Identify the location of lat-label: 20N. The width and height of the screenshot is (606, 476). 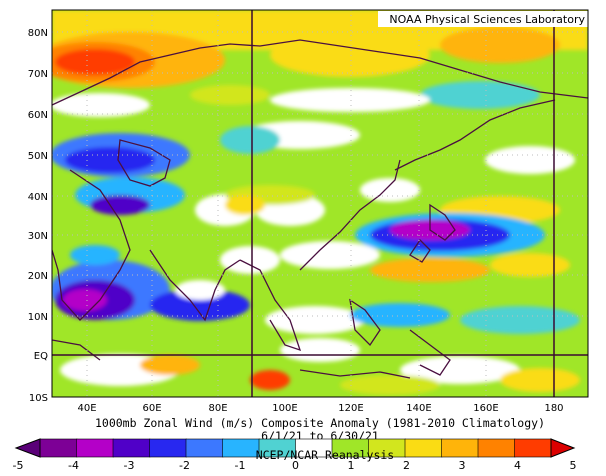
(38, 276).